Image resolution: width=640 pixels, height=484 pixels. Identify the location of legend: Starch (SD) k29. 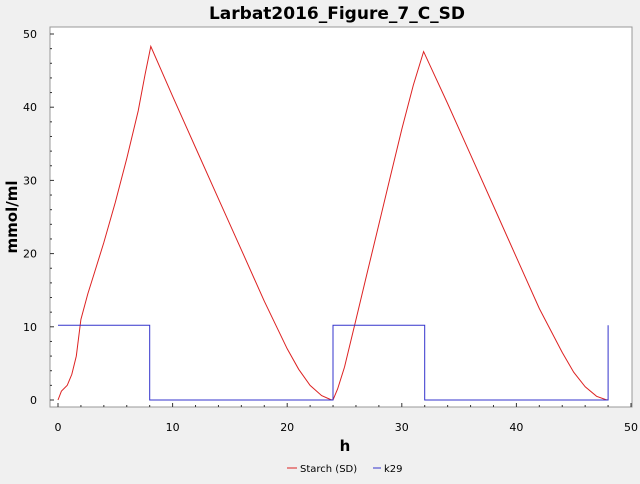
(345, 469).